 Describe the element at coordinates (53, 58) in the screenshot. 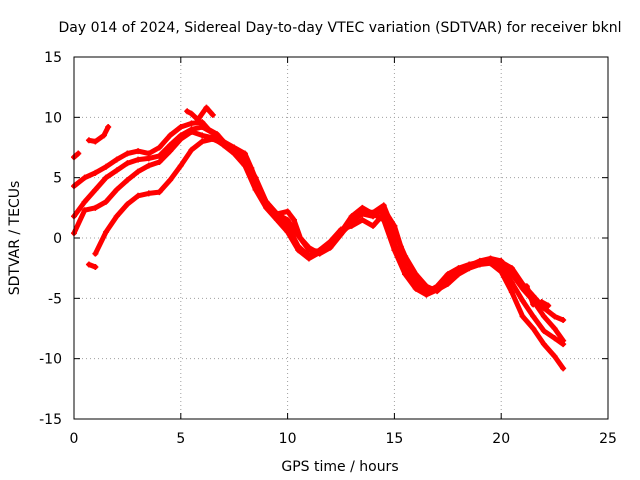

I see `y-tick-label: 15` at that location.